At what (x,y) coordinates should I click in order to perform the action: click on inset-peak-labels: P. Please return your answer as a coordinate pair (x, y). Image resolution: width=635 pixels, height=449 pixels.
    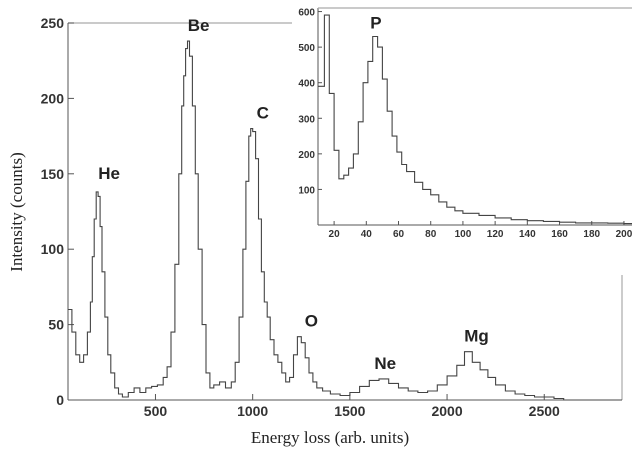
    Looking at the image, I should click on (375, 23).